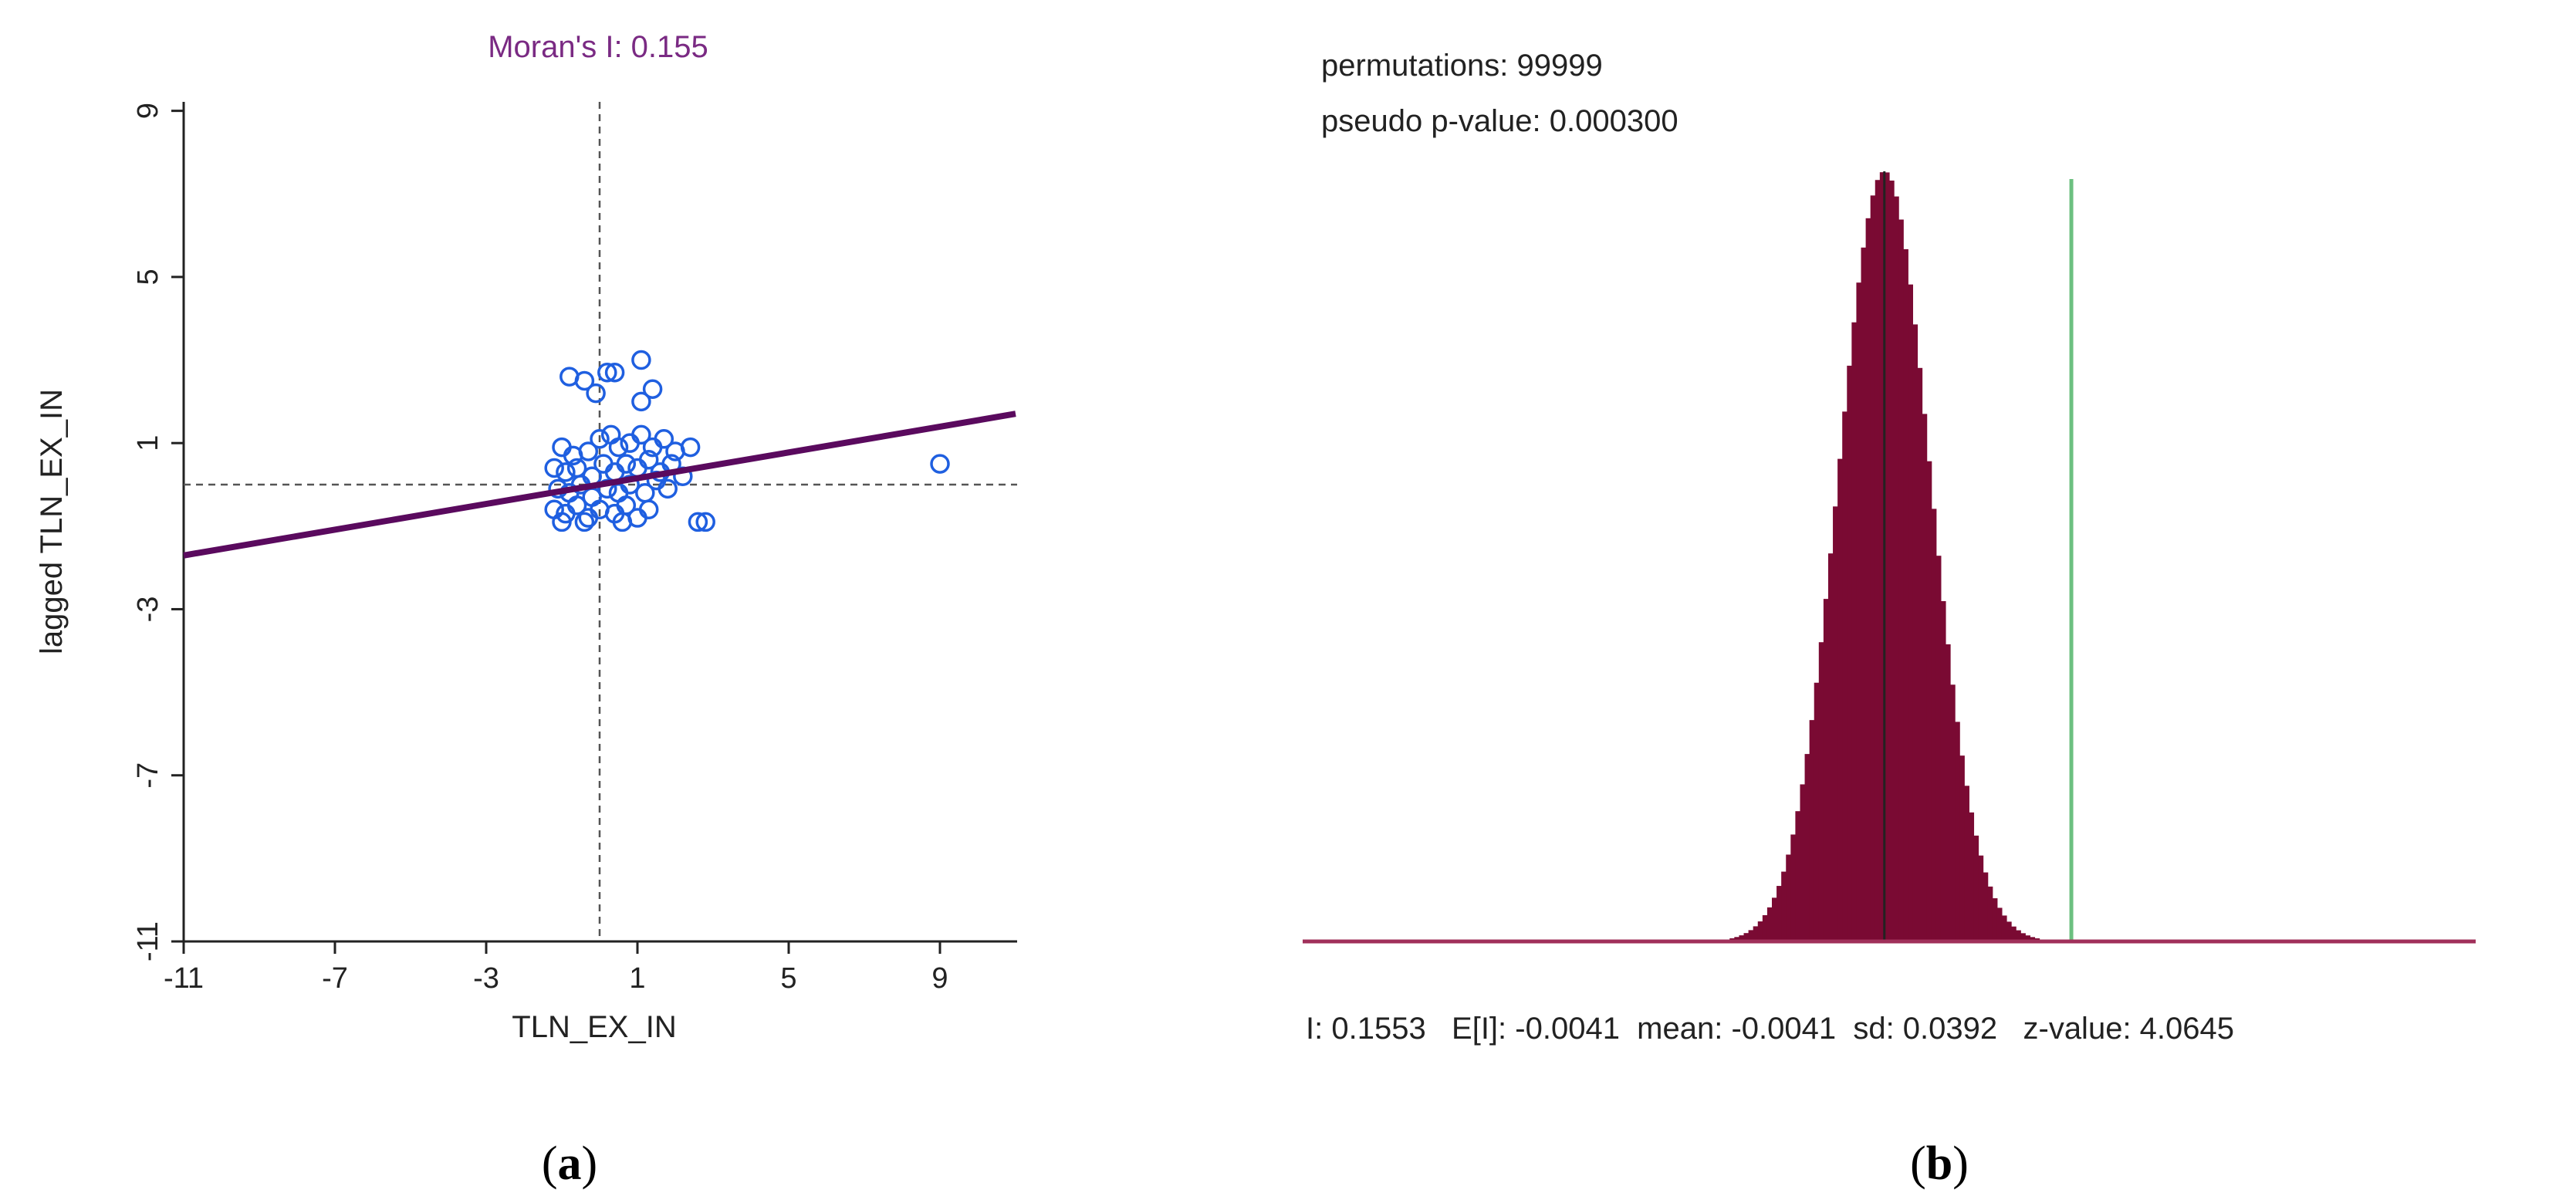 This screenshot has height=1193, width=2576. I want to click on histogram-bars, so click(1884, 557).